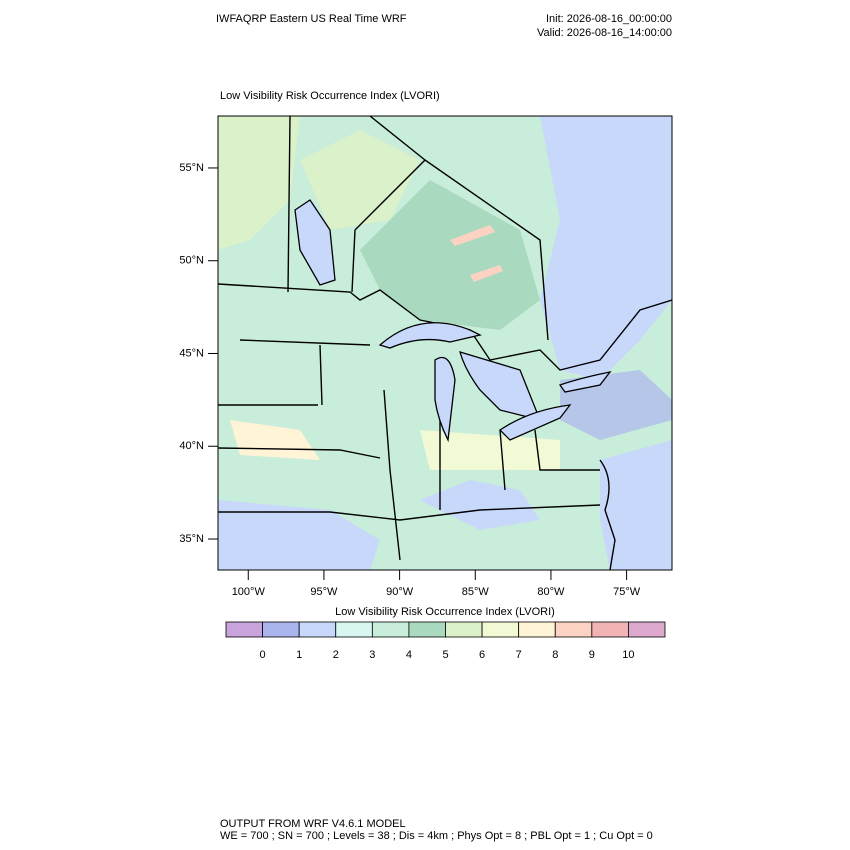 This screenshot has height=850, width=850. I want to click on footer-line: OUTPUT FROM WRF V4.6.1 MODEL, so click(313, 824).